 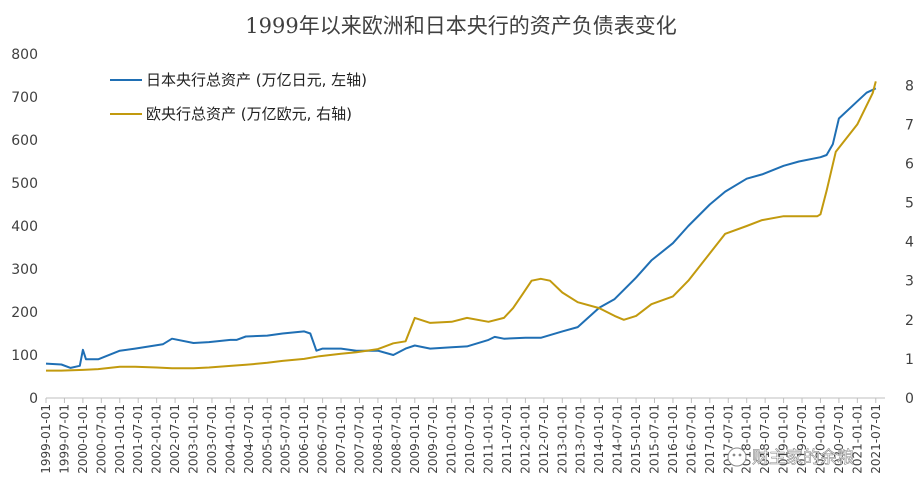 What do you see at coordinates (909, 360) in the screenshot?
I see `y-right-tick-label: 1` at bounding box center [909, 360].